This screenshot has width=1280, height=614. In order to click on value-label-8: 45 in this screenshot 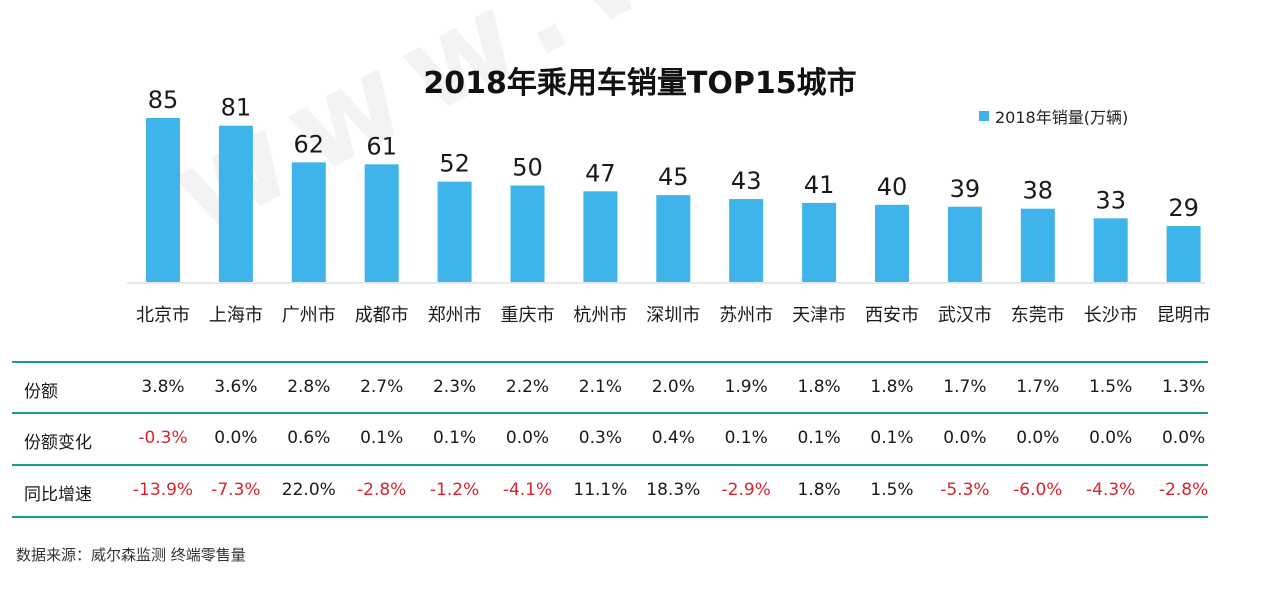, I will do `click(673, 177)`.